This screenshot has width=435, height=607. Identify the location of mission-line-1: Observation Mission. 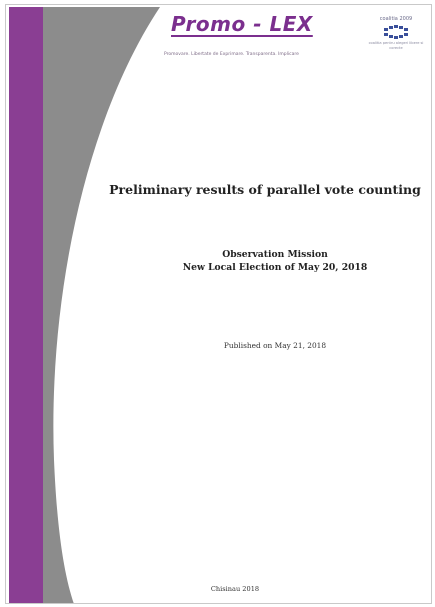
(275, 254).